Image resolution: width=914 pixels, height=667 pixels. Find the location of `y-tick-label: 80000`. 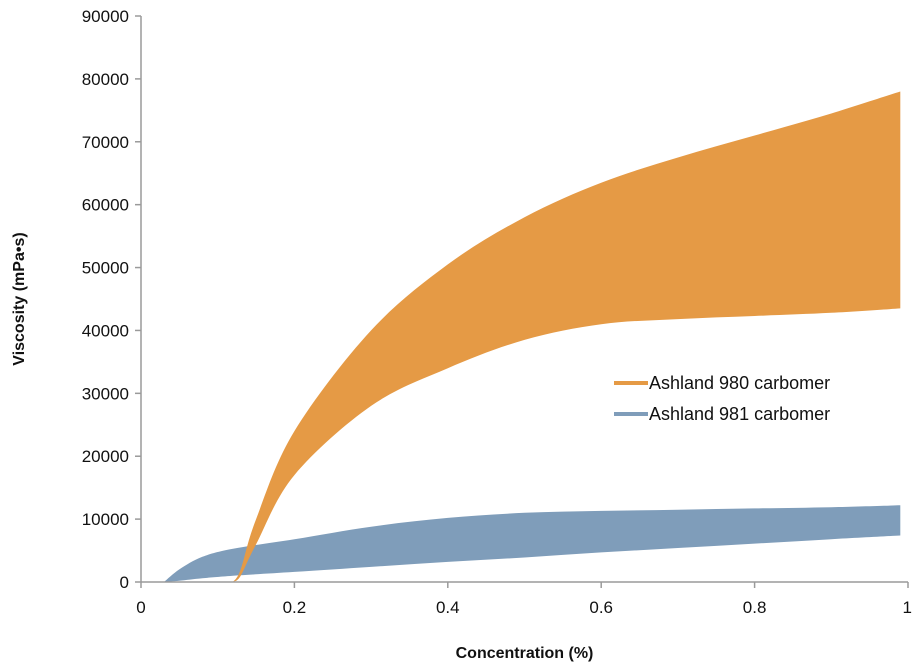

y-tick-label: 80000 is located at coordinates (105, 79).